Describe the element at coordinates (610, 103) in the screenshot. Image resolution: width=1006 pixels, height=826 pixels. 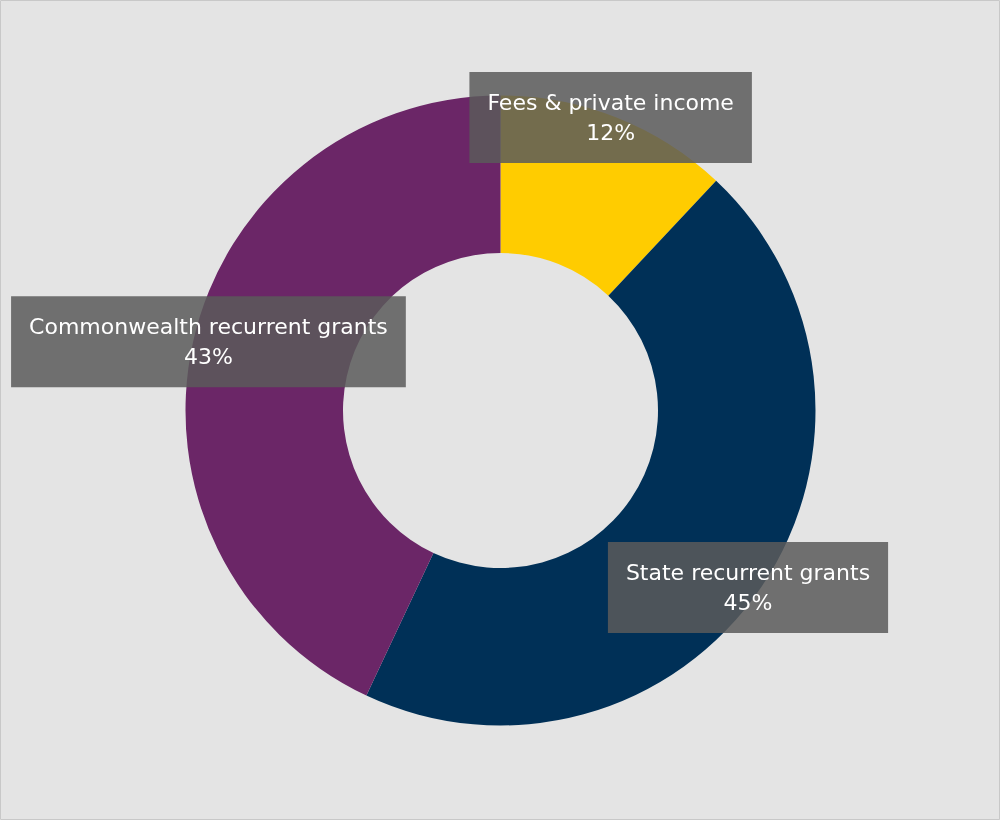
I see `slice-label: Fees & private income` at that location.